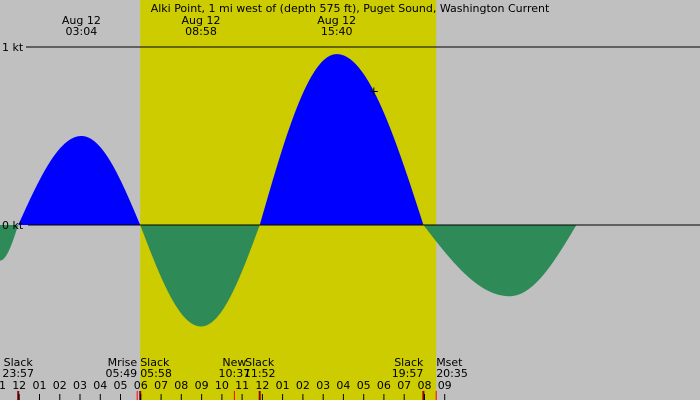 The height and width of the screenshot is (400, 700). Describe the element at coordinates (18, 373) in the screenshot. I see `event-time-label: 23:57` at that location.